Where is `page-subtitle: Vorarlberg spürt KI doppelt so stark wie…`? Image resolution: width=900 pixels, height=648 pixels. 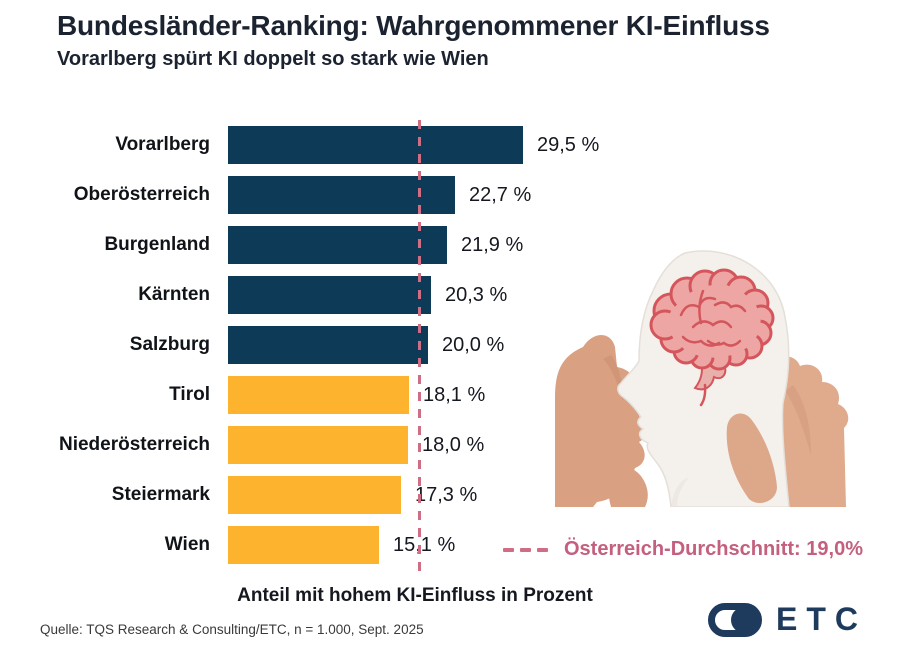
page-subtitle: Vorarlberg spürt KI doppelt so stark wie… is located at coordinates (273, 59).